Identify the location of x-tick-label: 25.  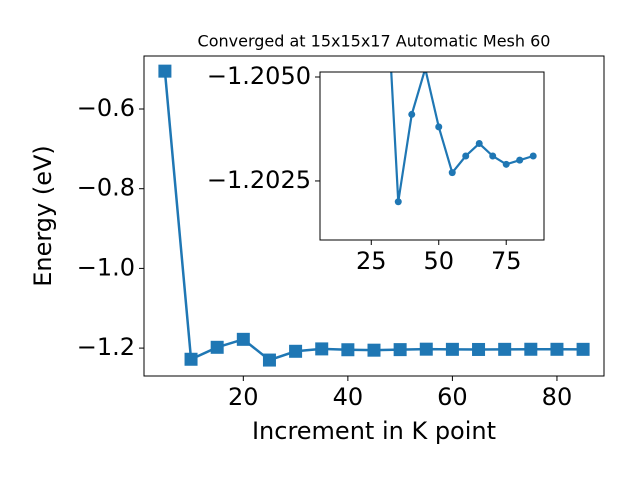
(371, 261).